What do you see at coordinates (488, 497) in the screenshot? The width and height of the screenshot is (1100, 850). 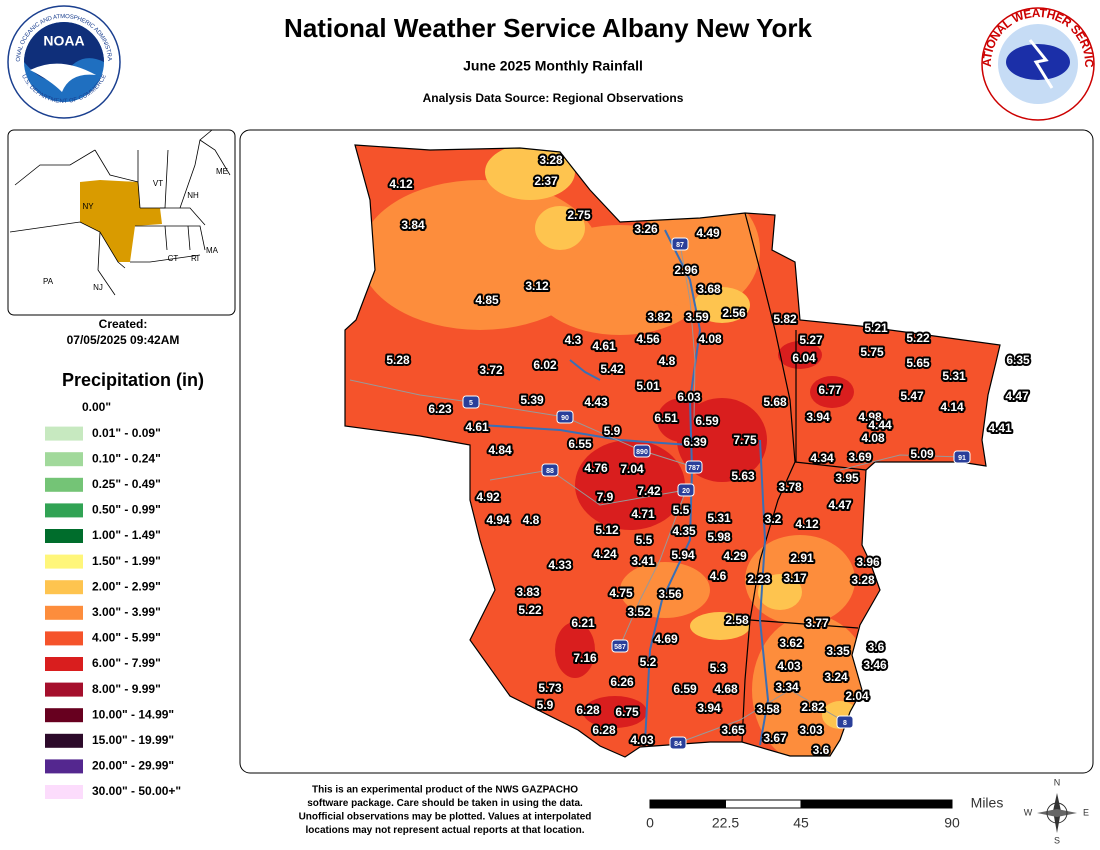 I see `station-value: 4.92` at bounding box center [488, 497].